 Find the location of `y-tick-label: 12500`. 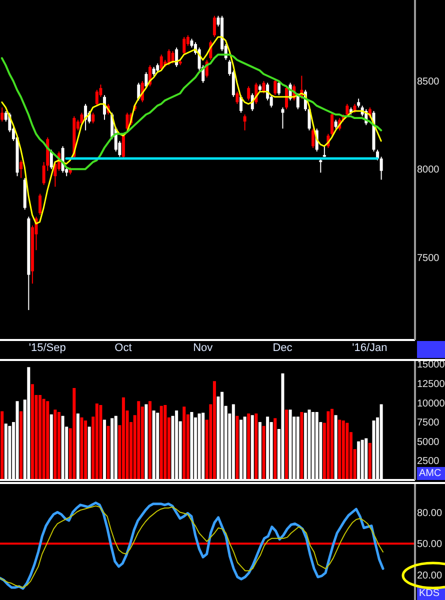

y-tick-label: 12500 is located at coordinates (431, 384).